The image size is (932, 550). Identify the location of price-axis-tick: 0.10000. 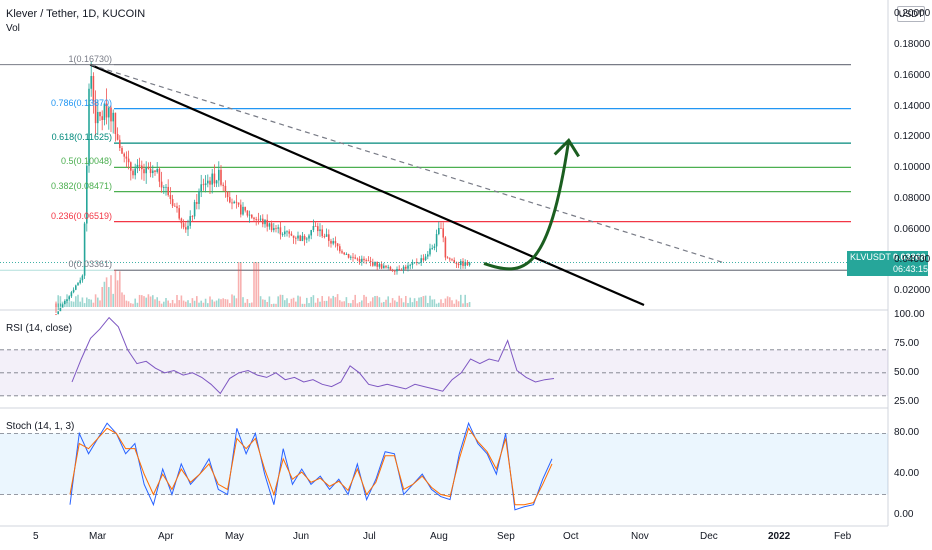
(912, 168).